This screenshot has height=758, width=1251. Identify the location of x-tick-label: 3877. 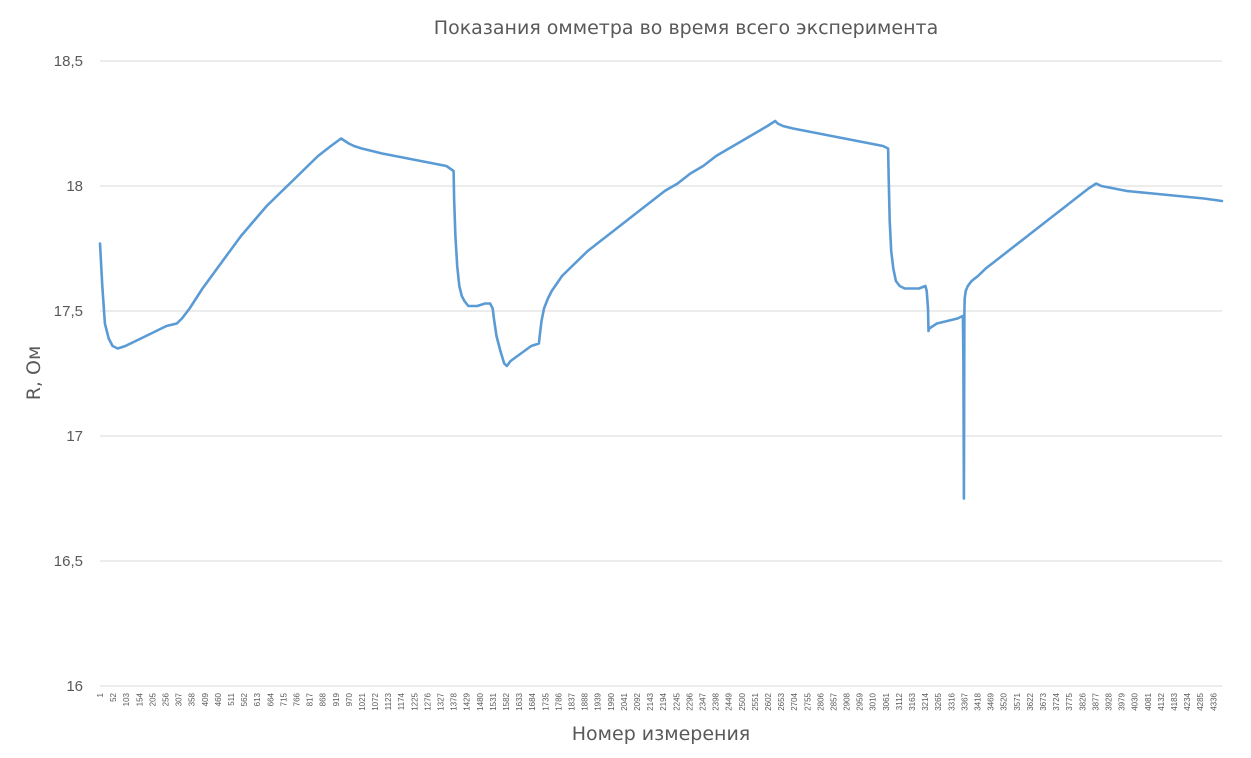
(1095, 701).